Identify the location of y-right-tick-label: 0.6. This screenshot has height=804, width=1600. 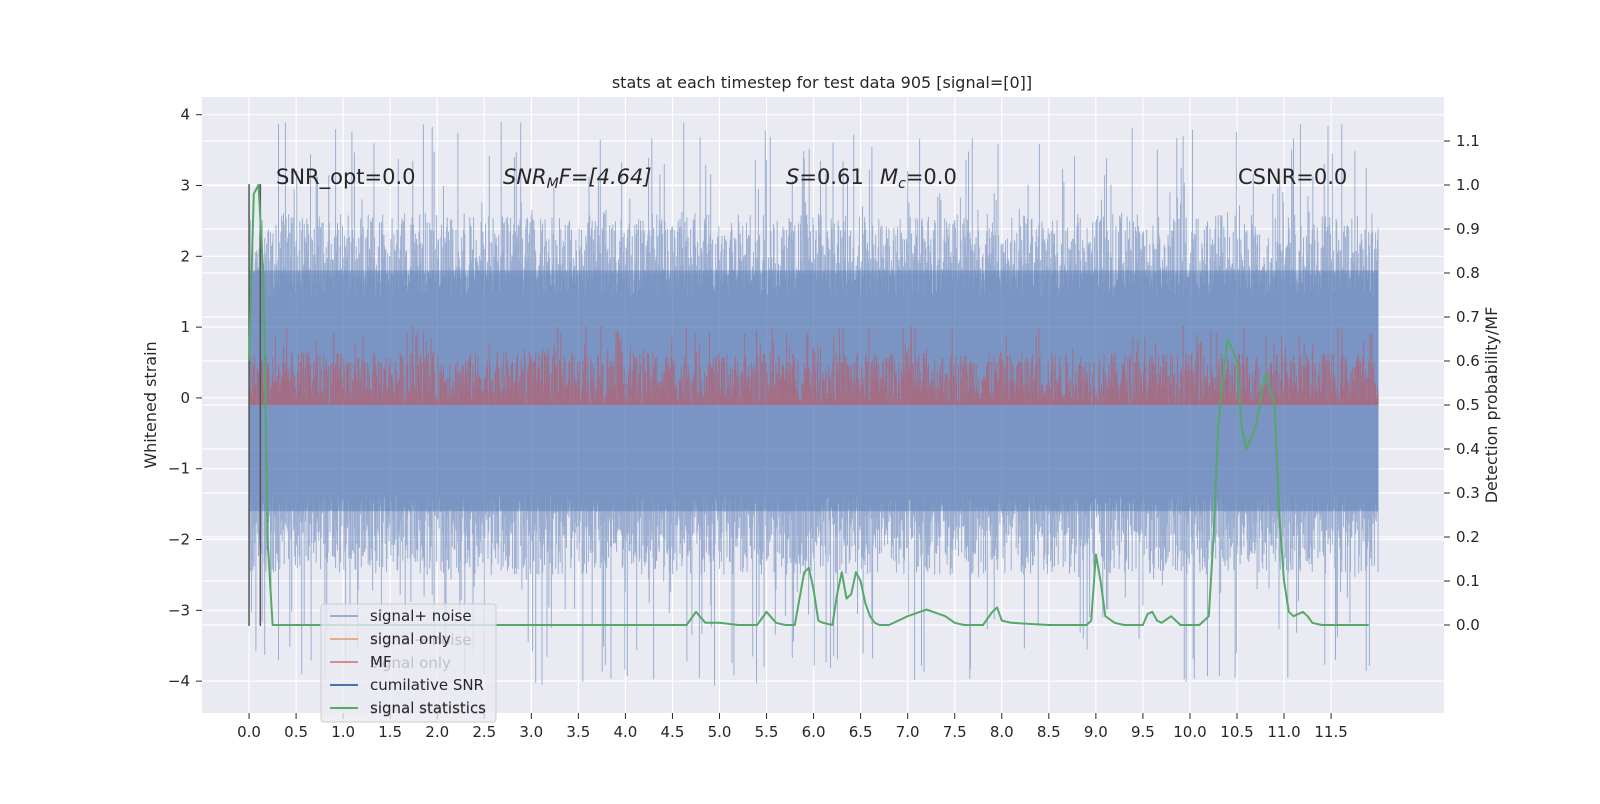
(1468, 361).